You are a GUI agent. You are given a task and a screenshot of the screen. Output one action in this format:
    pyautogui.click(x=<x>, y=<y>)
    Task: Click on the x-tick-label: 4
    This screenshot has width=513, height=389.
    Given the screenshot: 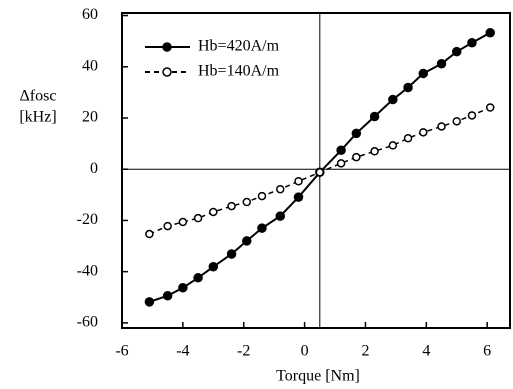 What is the action you would take?
    pyautogui.click(x=426, y=351)
    